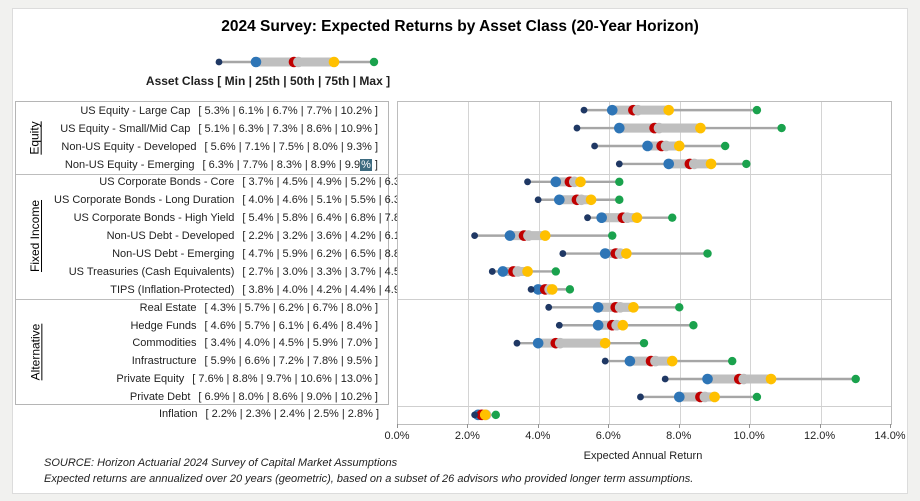 This screenshot has width=920, height=501. I want to click on asset-values: [ 3.8% | 4.0% | 4.2% | 4.4% | 4.9% ], so click(329, 289).